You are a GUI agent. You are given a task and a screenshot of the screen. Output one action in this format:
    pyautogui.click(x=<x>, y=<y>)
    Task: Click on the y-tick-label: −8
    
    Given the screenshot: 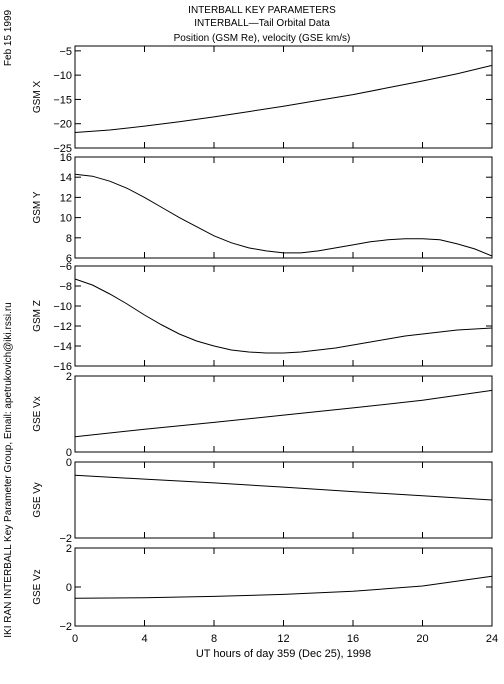 What is the action you would take?
    pyautogui.click(x=65, y=287)
    